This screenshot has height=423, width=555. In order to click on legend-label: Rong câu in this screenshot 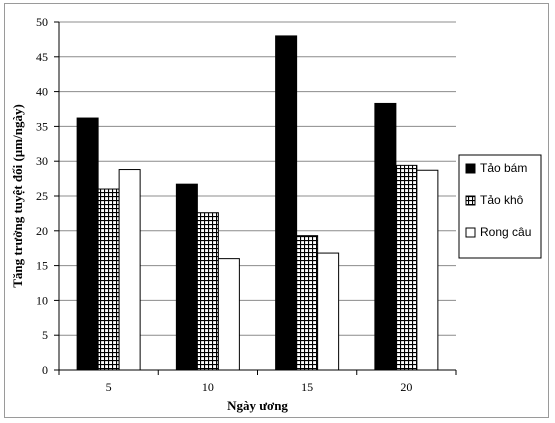, I will do `click(505, 232)`.